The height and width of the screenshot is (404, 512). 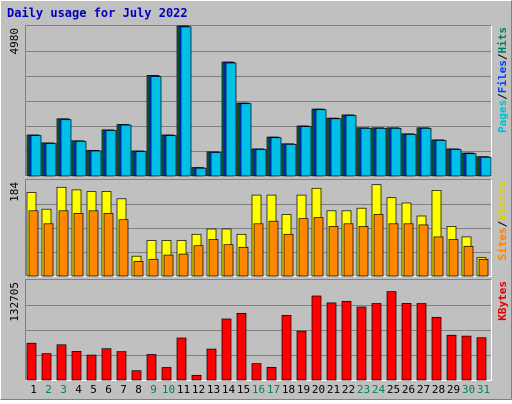 I want to click on x-tick-label: 5, so click(x=93, y=389).